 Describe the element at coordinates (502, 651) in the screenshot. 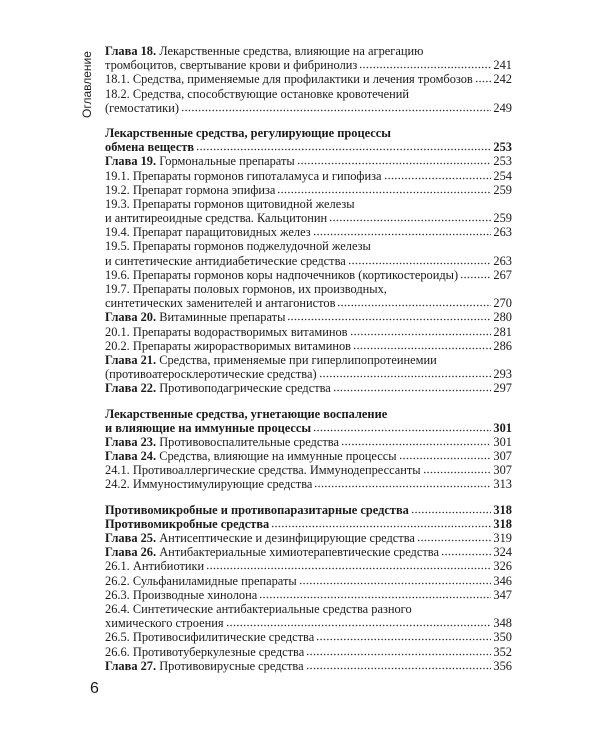

I see `page-ref: 352` at that location.